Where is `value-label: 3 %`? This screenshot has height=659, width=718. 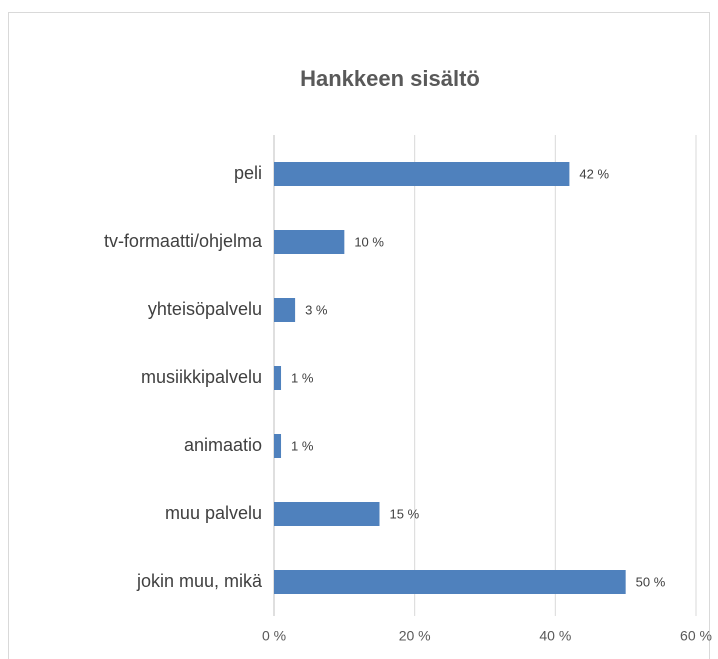 value-label: 3 % is located at coordinates (316, 309).